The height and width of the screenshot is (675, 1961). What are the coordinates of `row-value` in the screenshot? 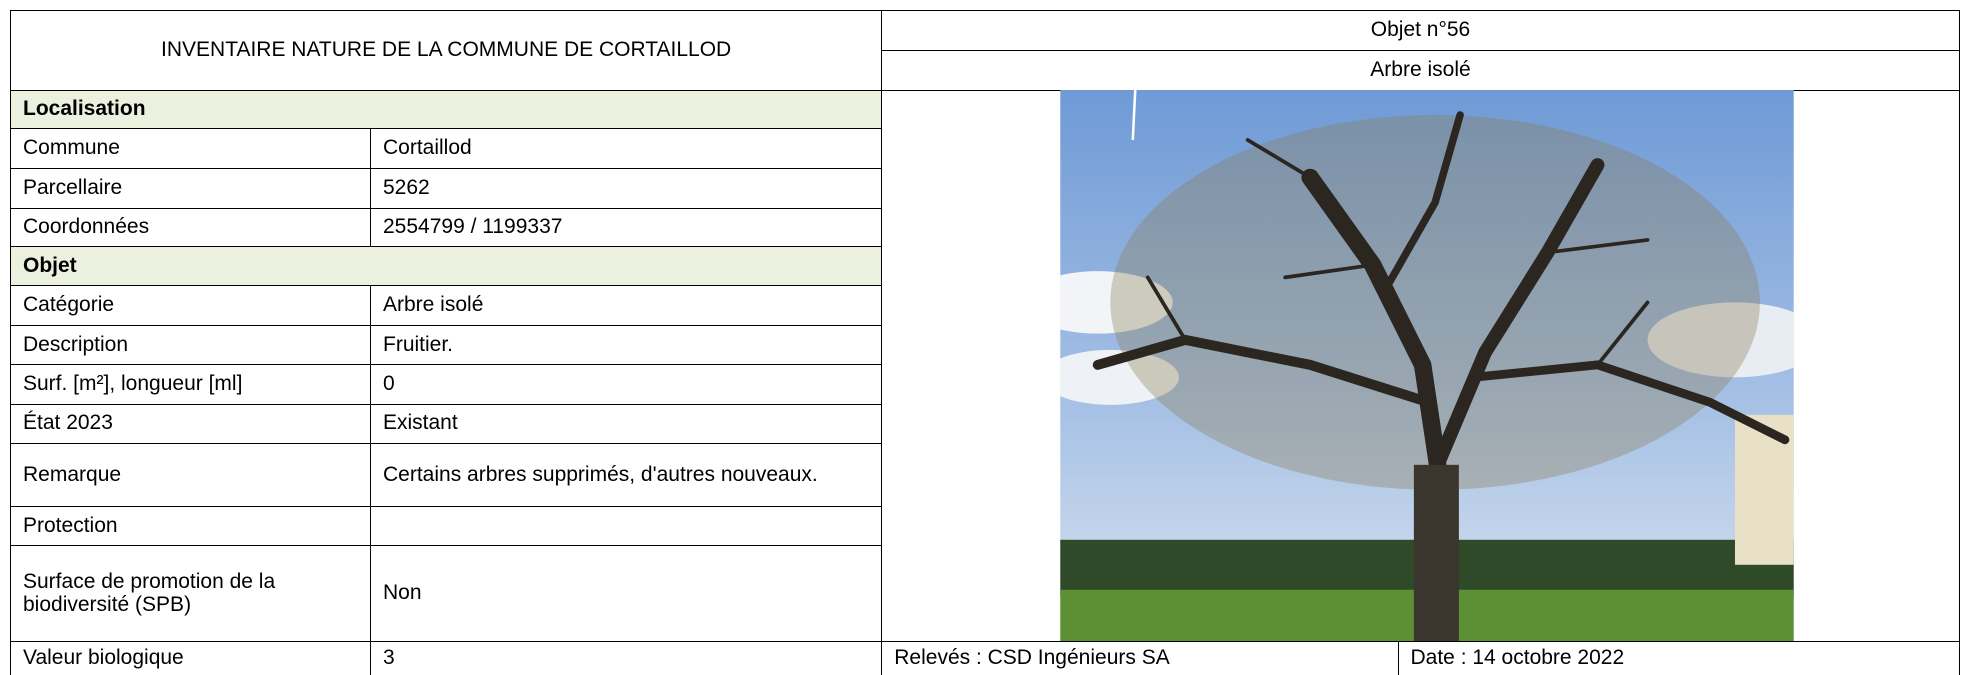 It's located at (626, 526).